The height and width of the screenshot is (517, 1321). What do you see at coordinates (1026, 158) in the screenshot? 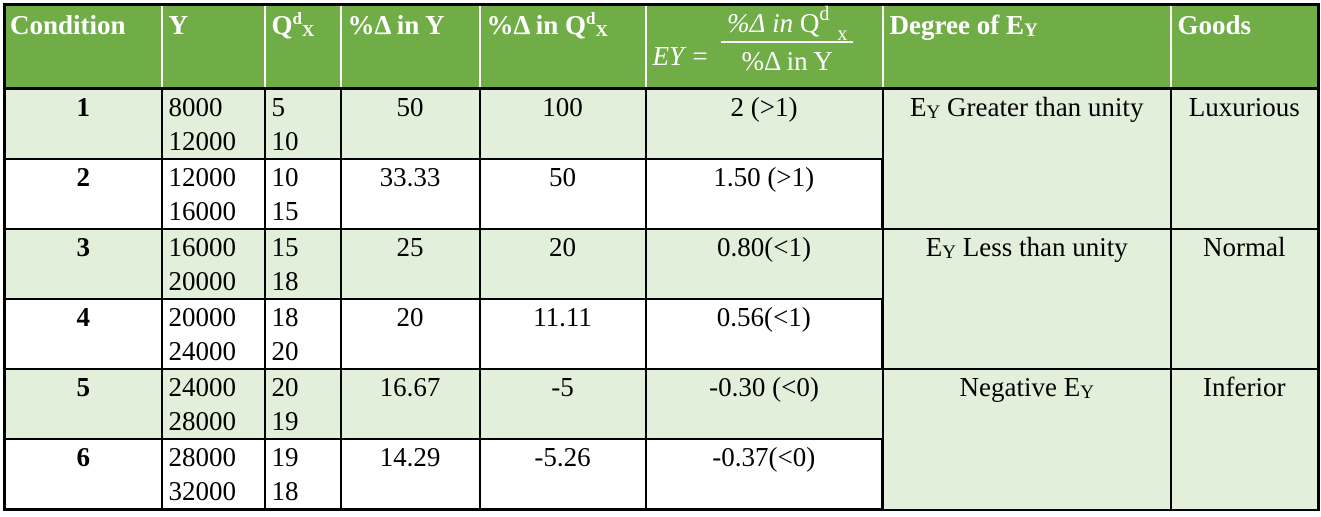
I see `cell-degree-group-1: EY Greater than unity` at bounding box center [1026, 158].